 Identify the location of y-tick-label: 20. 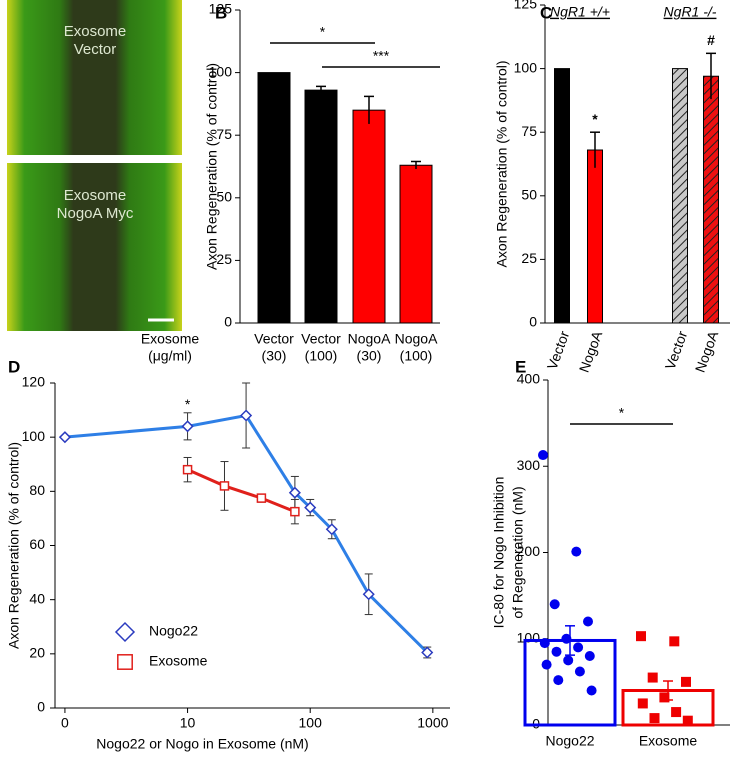
(37, 653).